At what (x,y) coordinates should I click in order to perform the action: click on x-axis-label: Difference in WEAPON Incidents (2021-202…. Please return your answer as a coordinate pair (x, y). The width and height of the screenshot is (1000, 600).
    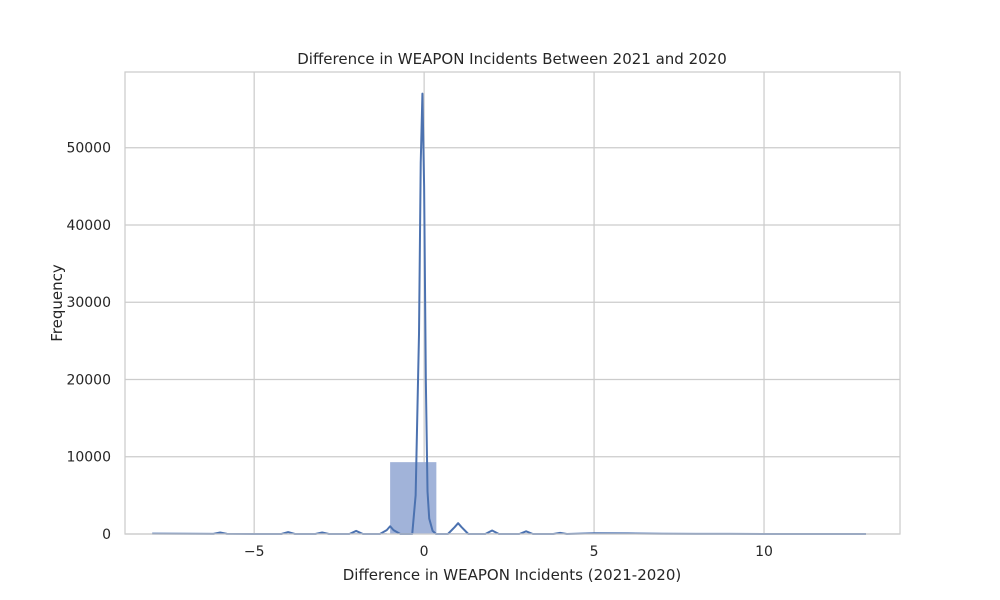
    Looking at the image, I should click on (512, 575).